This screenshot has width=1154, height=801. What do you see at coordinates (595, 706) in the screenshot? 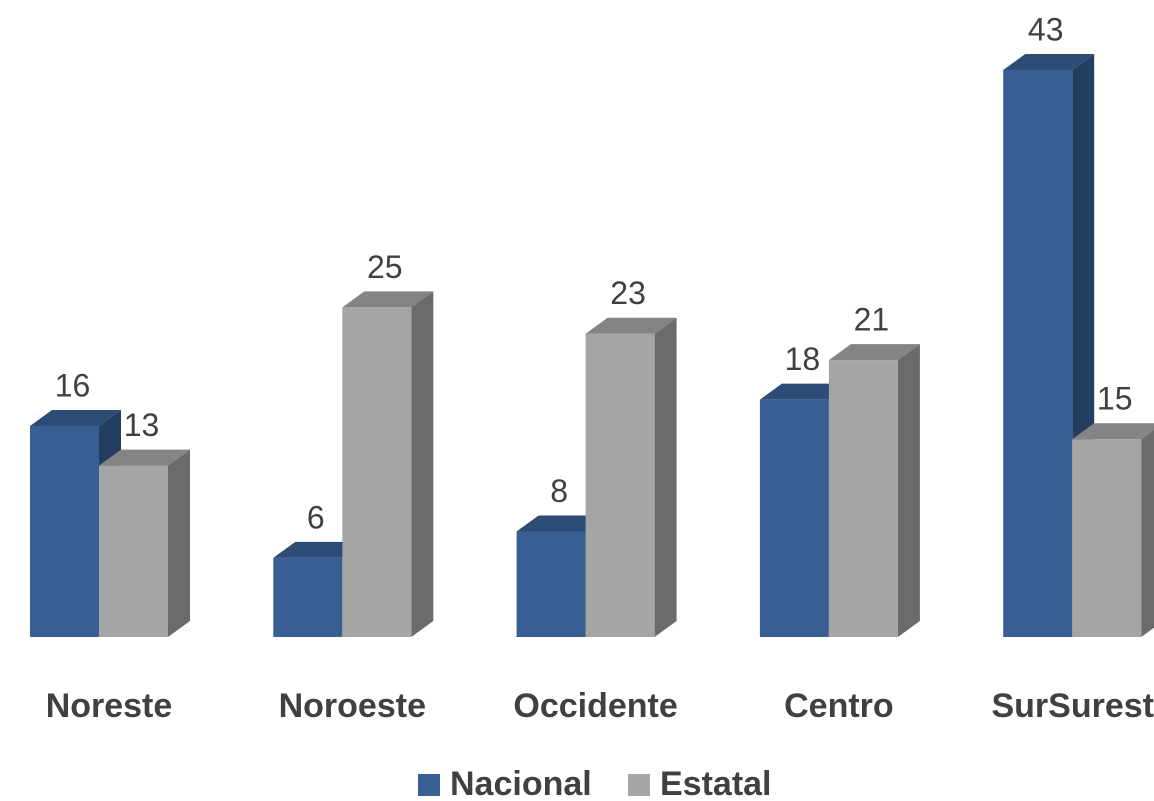
I see `x-tick-label: Occidente` at bounding box center [595, 706].